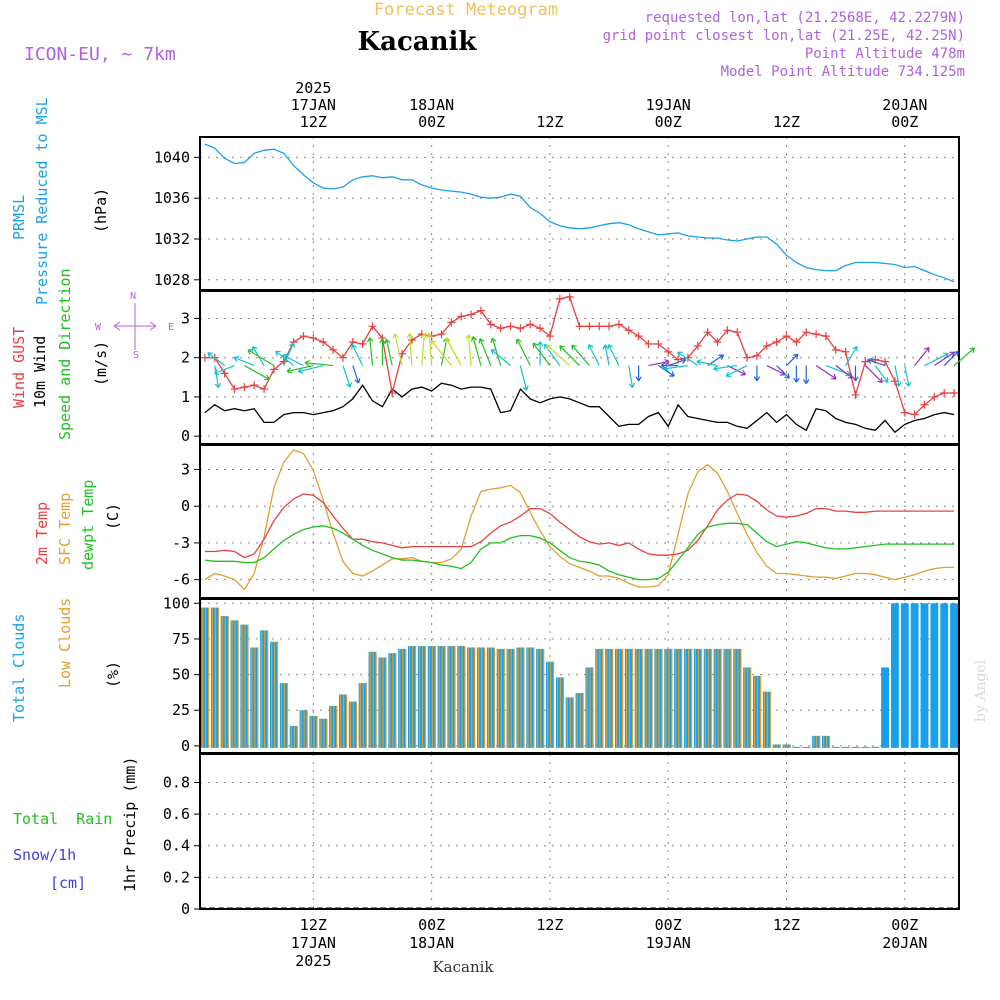 This screenshot has width=1000, height=1000. Describe the element at coordinates (185, 358) in the screenshot. I see `y-tick-label: 2` at that location.